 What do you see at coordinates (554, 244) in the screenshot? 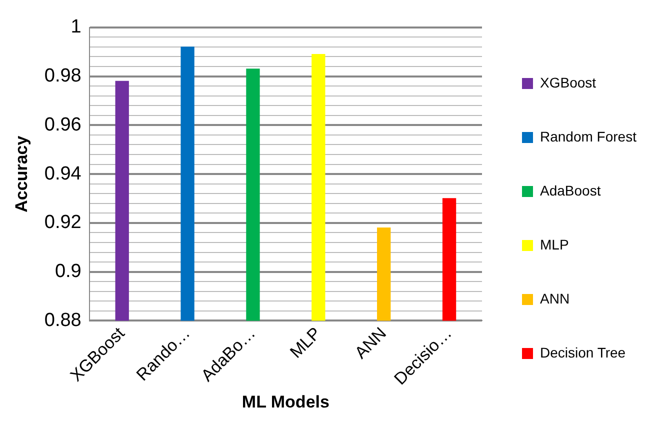
I see `legend-label: MLP` at bounding box center [554, 244].